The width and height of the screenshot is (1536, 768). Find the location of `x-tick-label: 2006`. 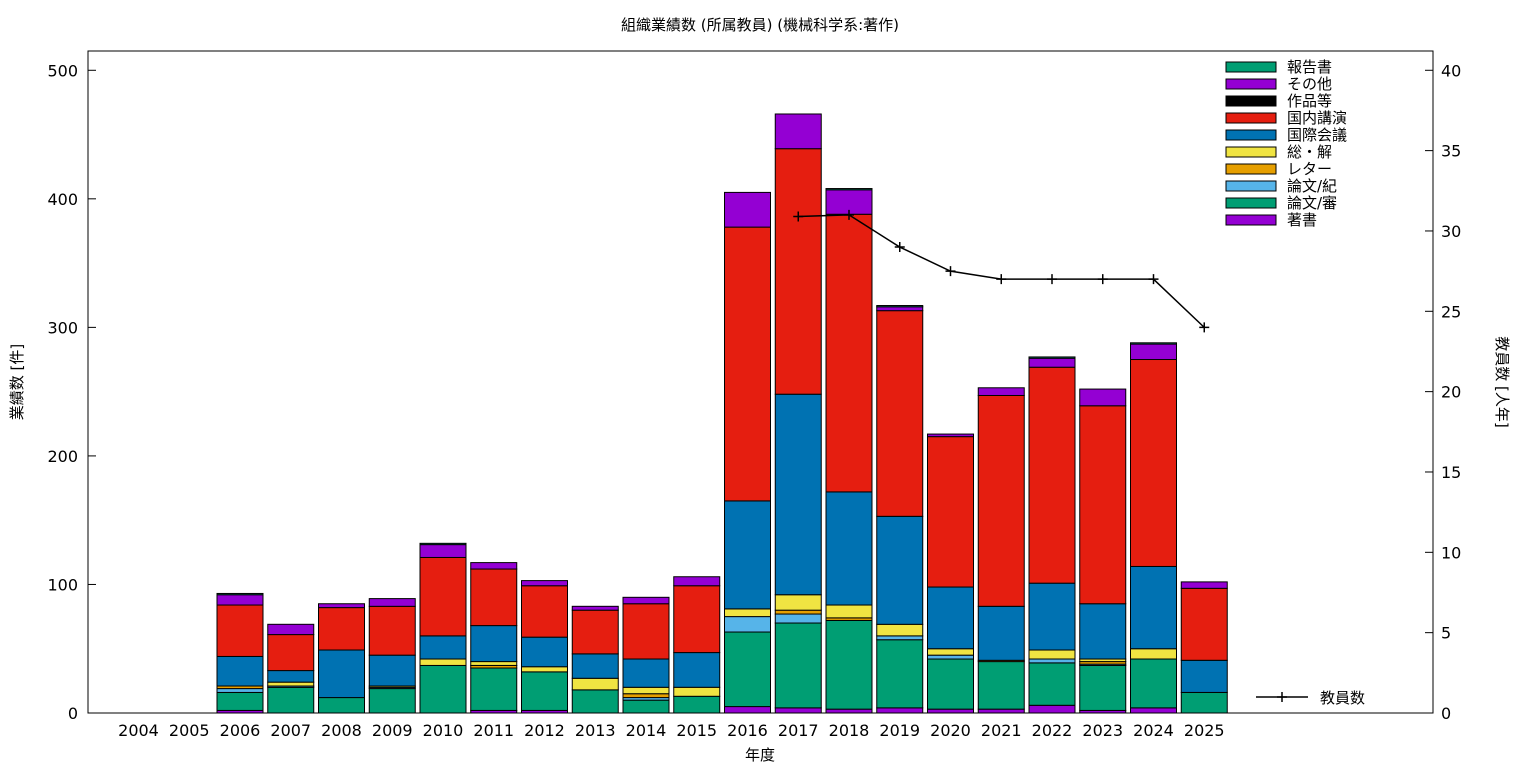

x-tick-label: 2006 is located at coordinates (240, 730).